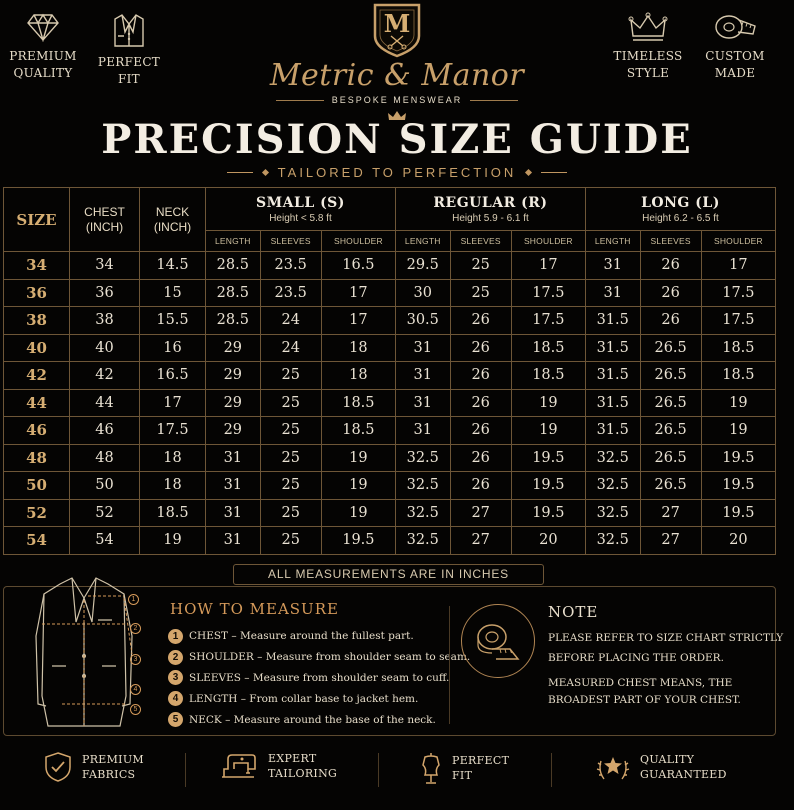 The width and height of the screenshot is (794, 810). Describe the element at coordinates (661, 767) in the screenshot. I see `footer-quality-guaranteed: QUALITY GUARANTEED` at that location.